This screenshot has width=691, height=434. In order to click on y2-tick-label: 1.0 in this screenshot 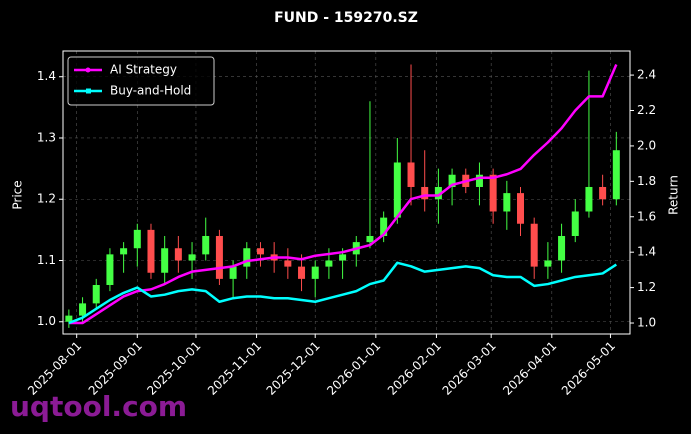, I will do `click(646, 323)`.